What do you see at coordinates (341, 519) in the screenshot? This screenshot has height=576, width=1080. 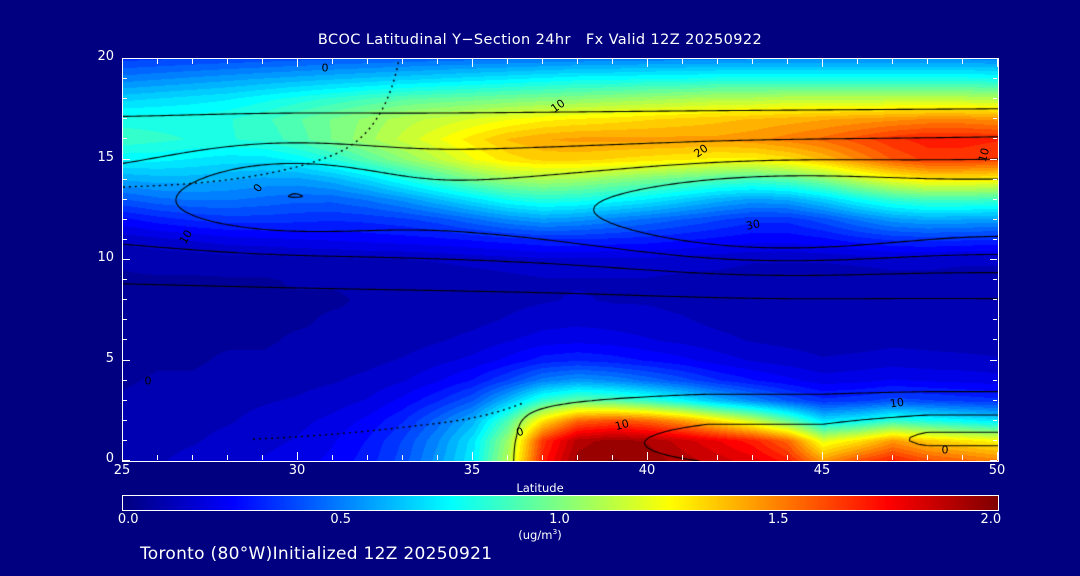 I see `colorbar-tick-label: 0.5` at bounding box center [341, 519].